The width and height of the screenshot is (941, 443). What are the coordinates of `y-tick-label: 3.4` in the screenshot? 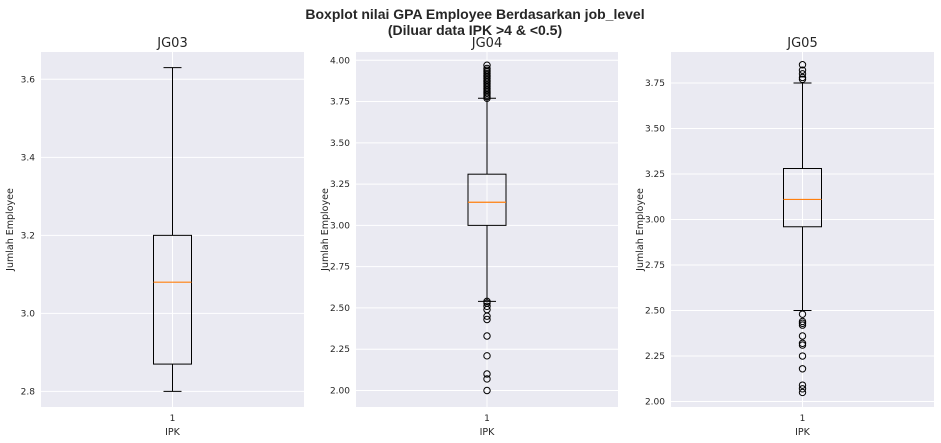 It's located at (28, 158).